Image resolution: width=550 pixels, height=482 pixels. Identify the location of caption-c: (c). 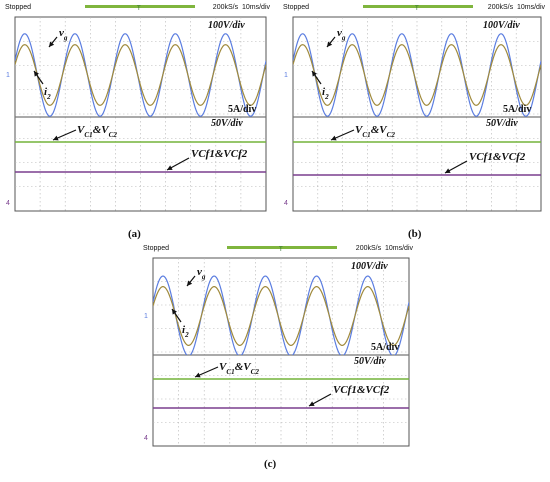
(270, 464).